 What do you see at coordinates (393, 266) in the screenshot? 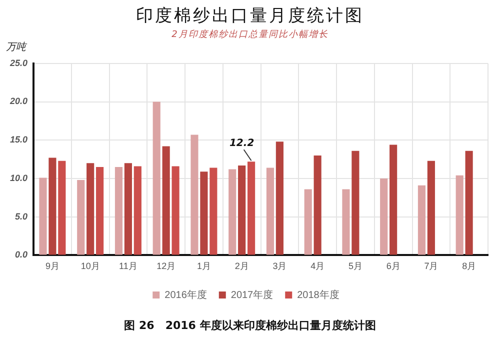
I see `x-tick-label: 6月` at bounding box center [393, 266].